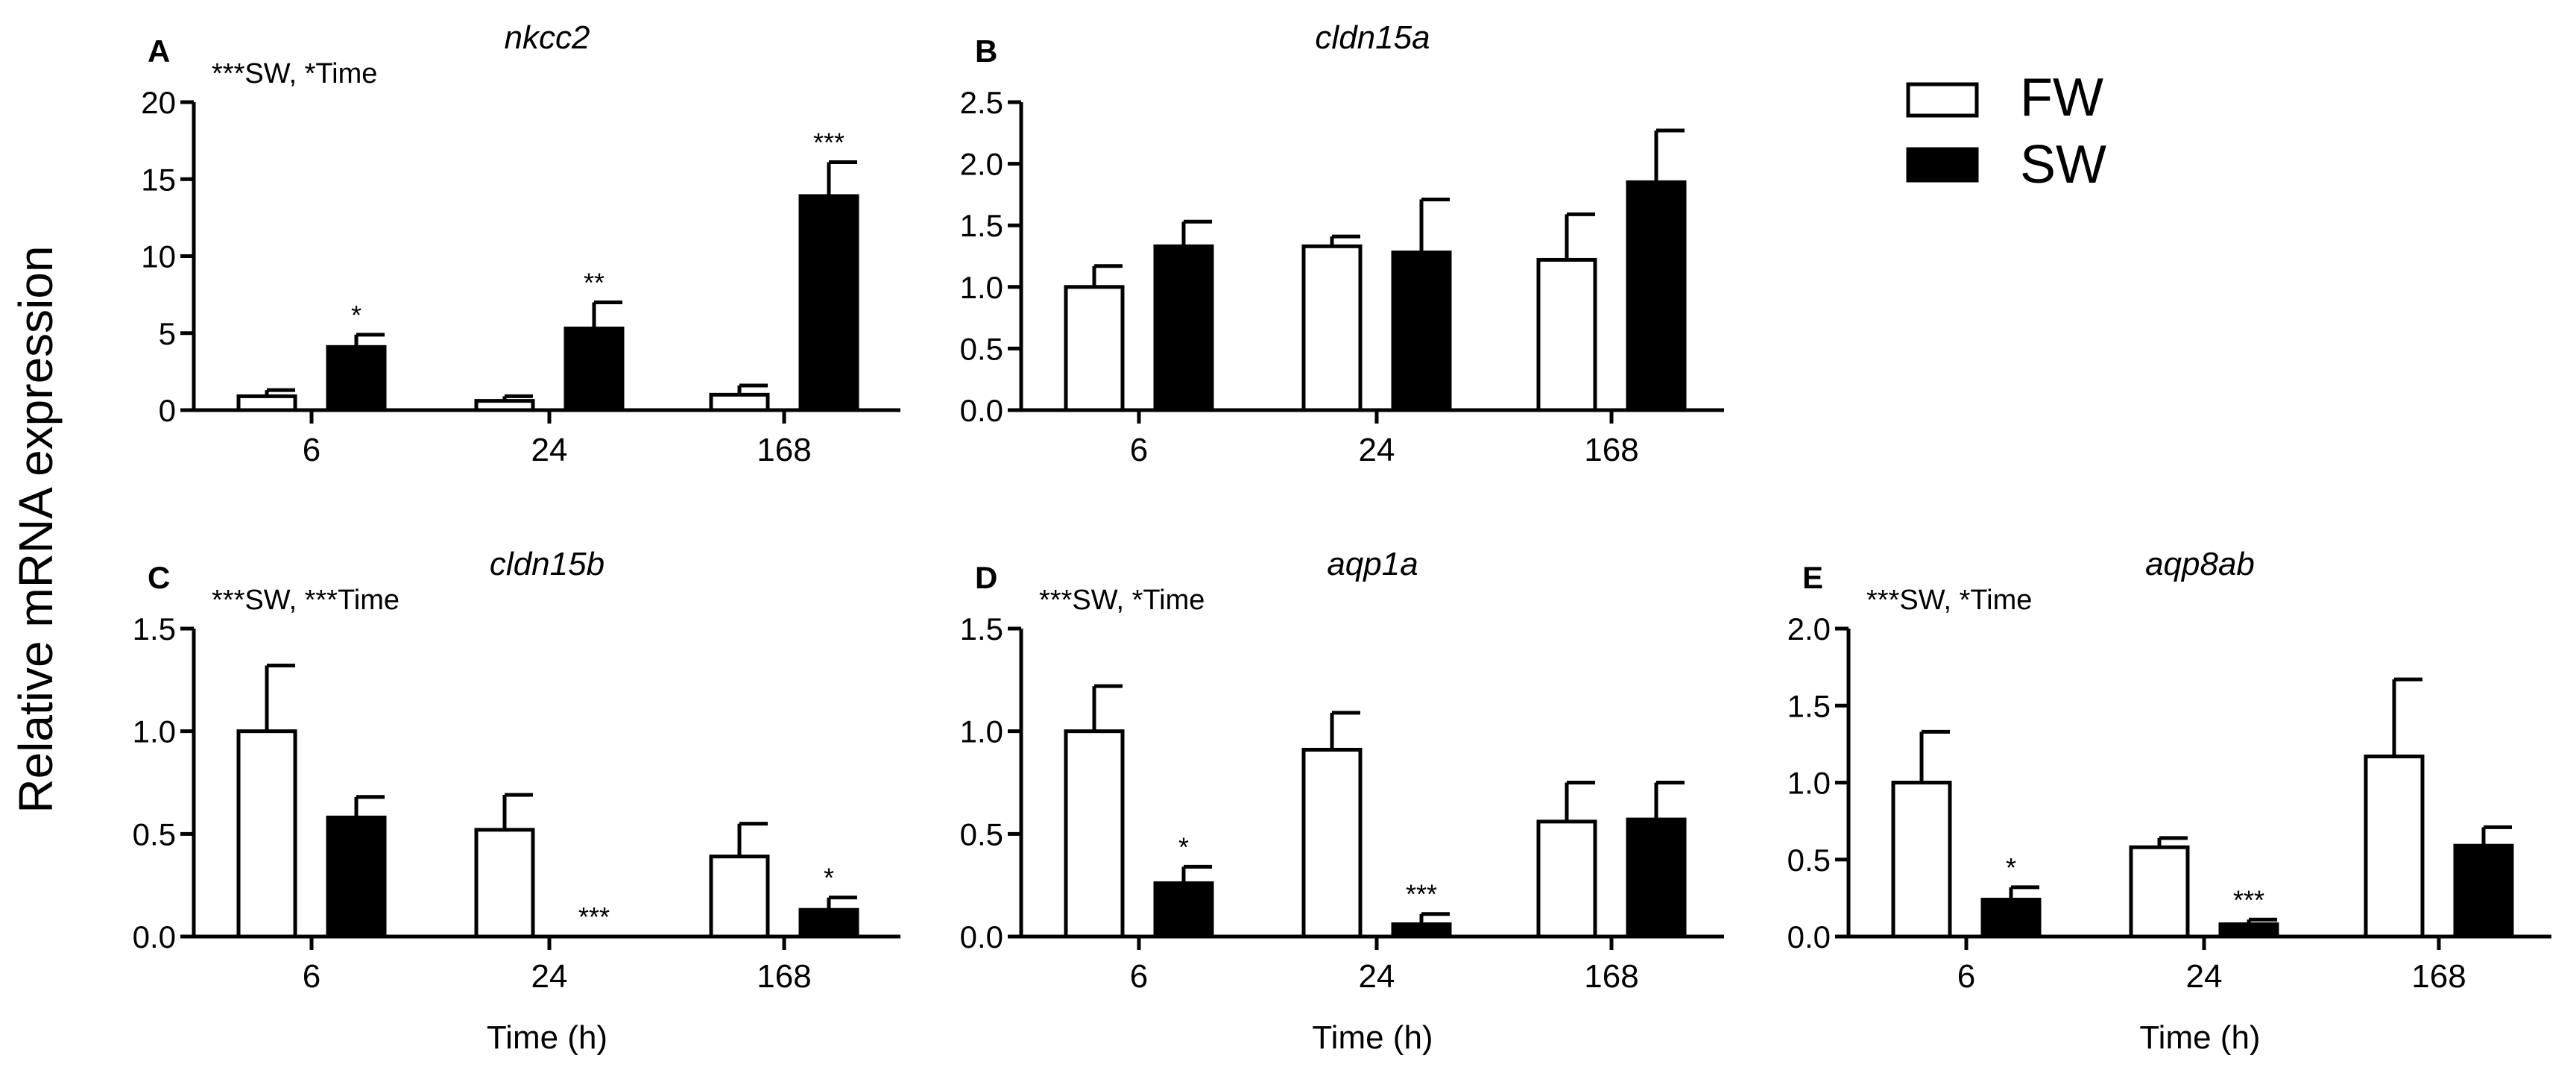 The height and width of the screenshot is (1076, 2576). I want to click on panel-title: cldn15a, so click(1372, 37).